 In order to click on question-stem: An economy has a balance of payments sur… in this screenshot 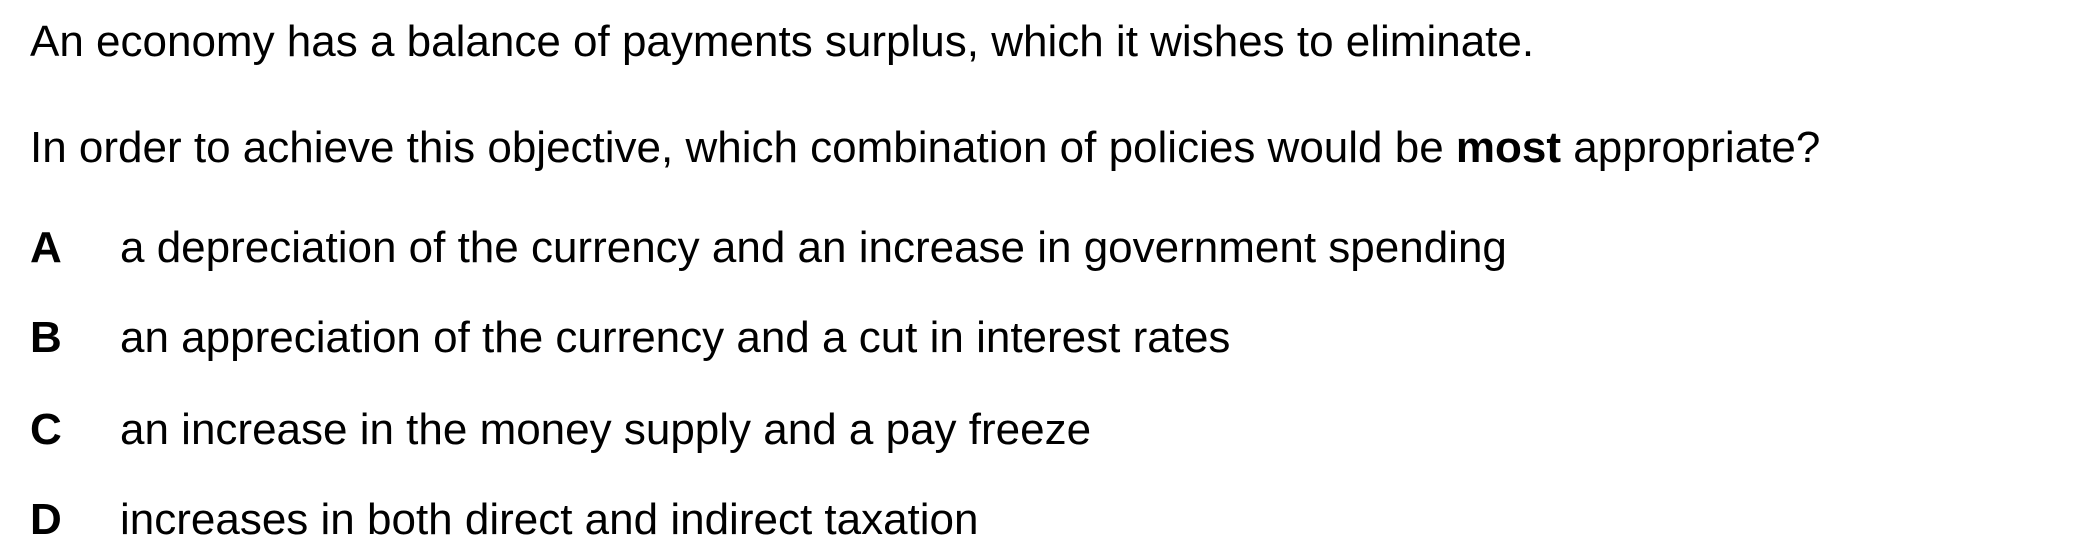, I will do `click(782, 41)`.